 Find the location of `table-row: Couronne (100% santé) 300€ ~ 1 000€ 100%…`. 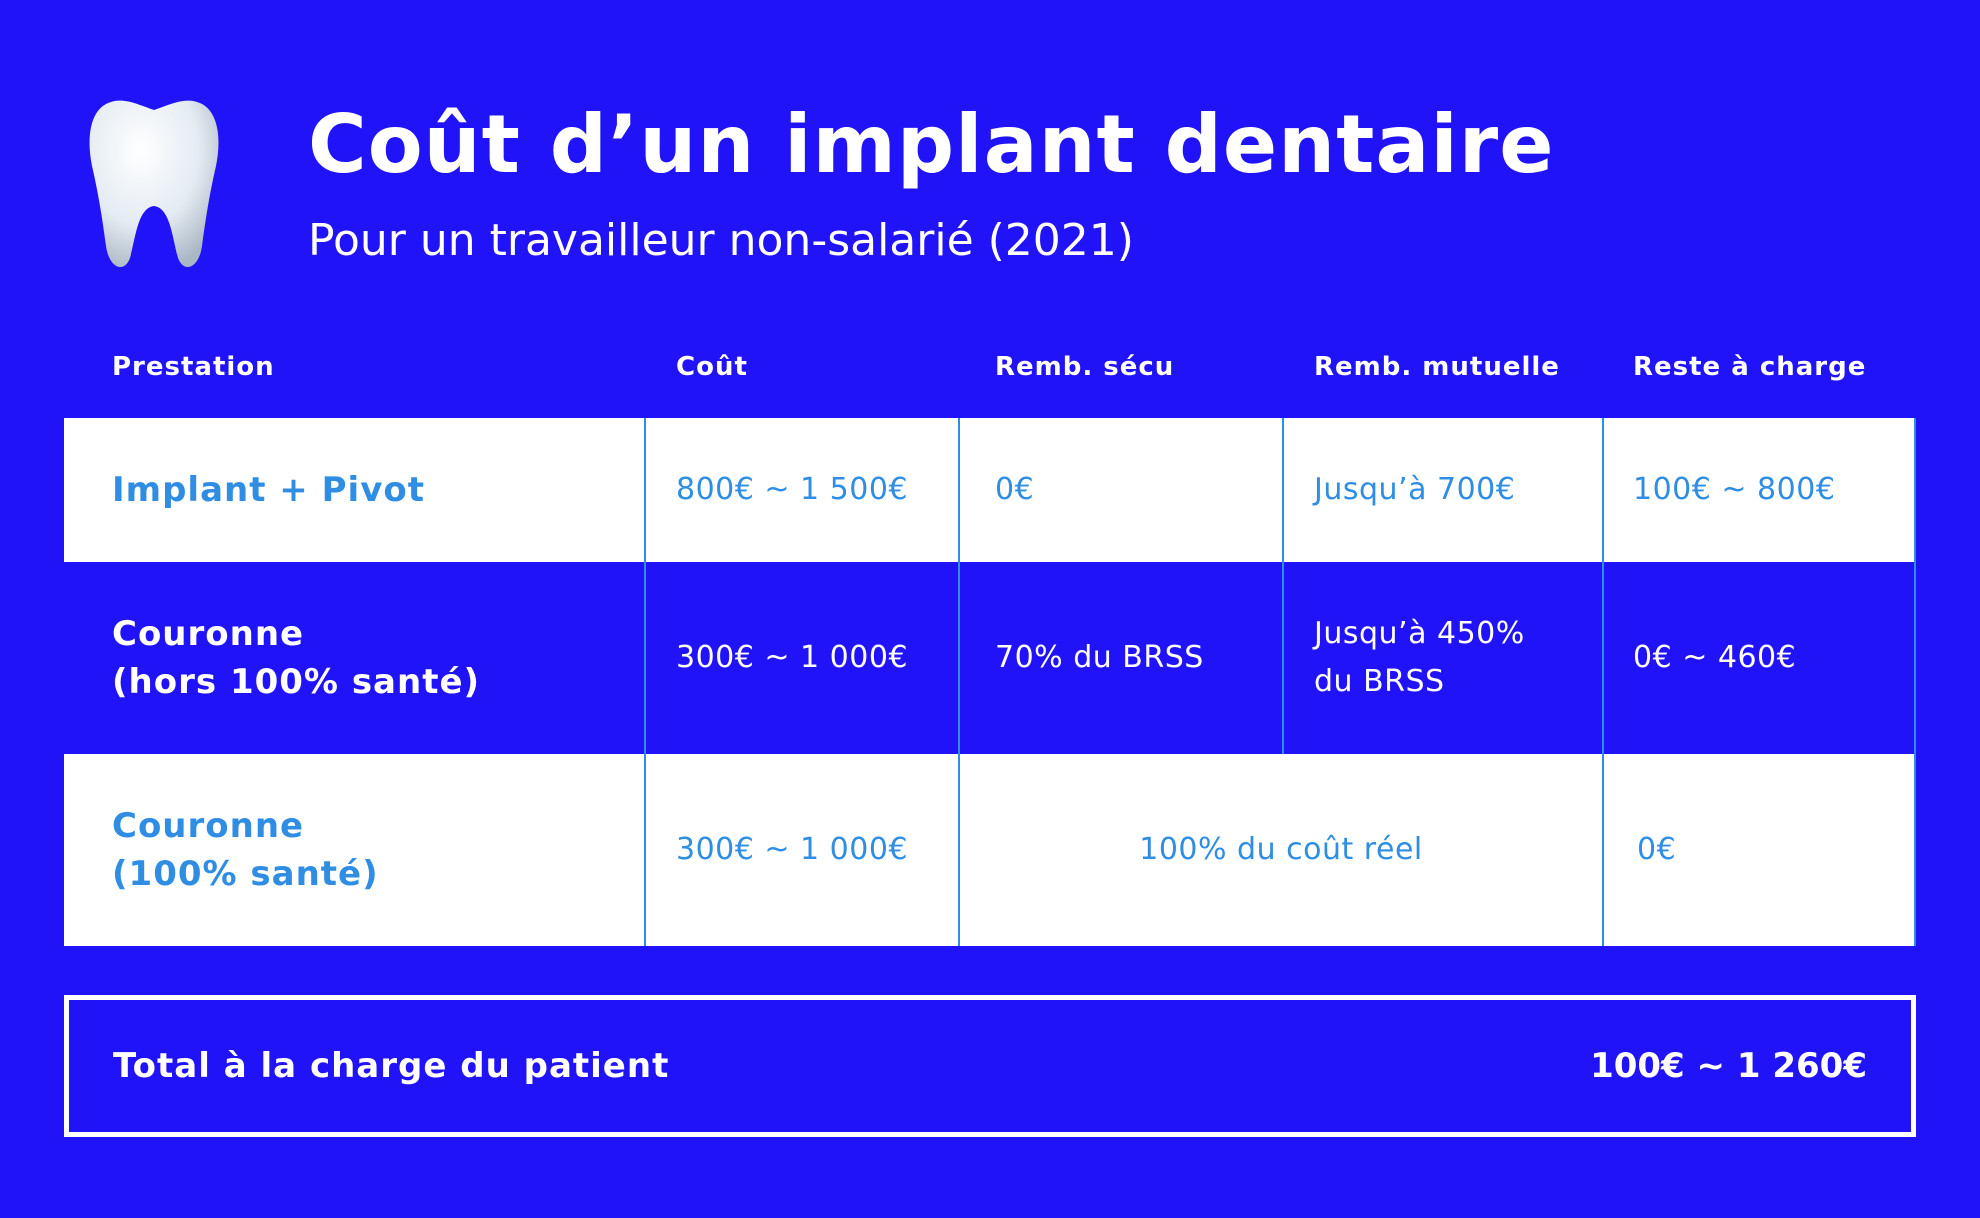

table-row: Couronne (100% santé) 300€ ~ 1 000€ 100%… is located at coordinates (990, 850).